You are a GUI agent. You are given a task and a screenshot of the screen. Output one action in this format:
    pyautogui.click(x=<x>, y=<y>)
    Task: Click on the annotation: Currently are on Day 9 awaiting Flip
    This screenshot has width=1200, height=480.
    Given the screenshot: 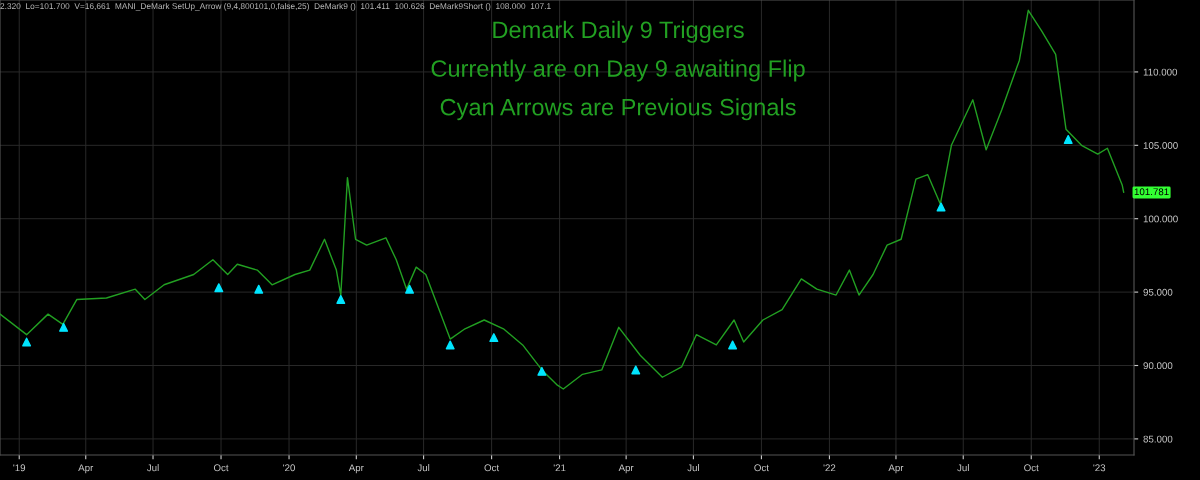 What is the action you would take?
    pyautogui.click(x=618, y=70)
    